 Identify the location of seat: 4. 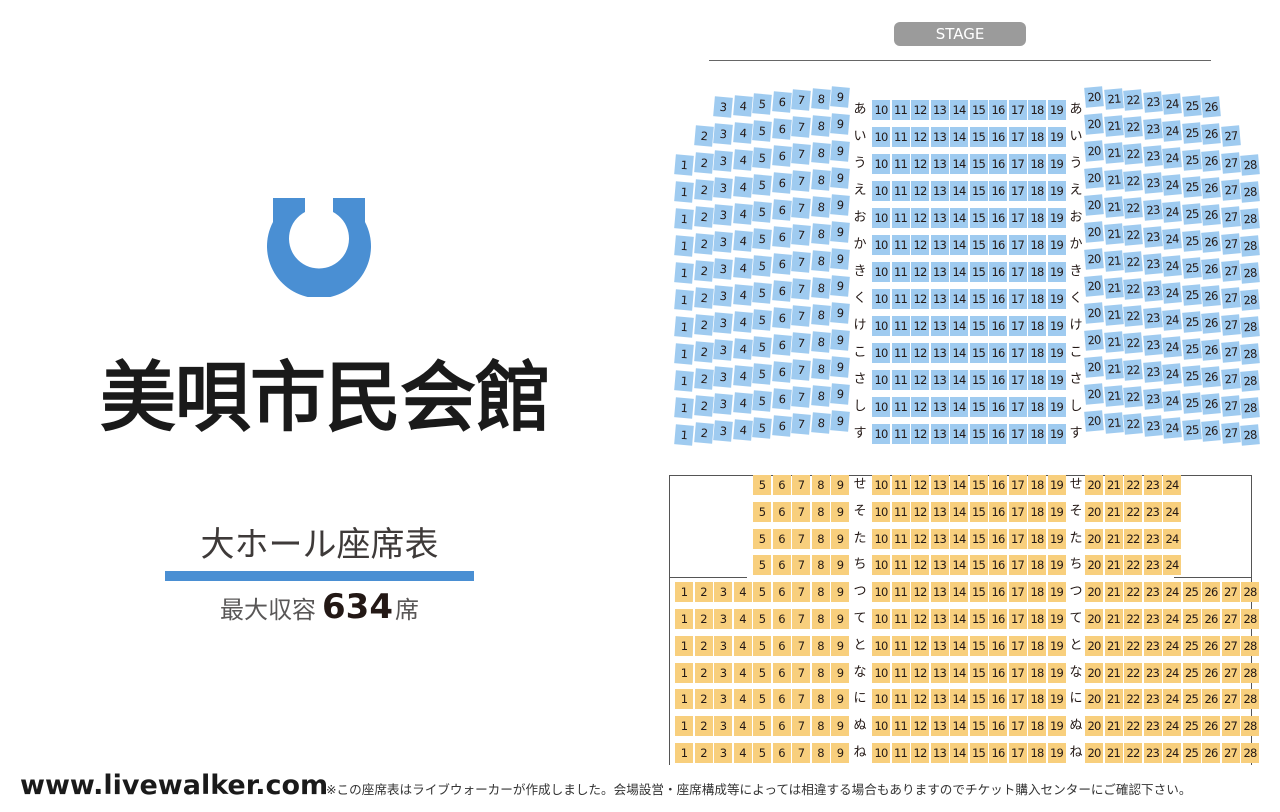
(742, 132).